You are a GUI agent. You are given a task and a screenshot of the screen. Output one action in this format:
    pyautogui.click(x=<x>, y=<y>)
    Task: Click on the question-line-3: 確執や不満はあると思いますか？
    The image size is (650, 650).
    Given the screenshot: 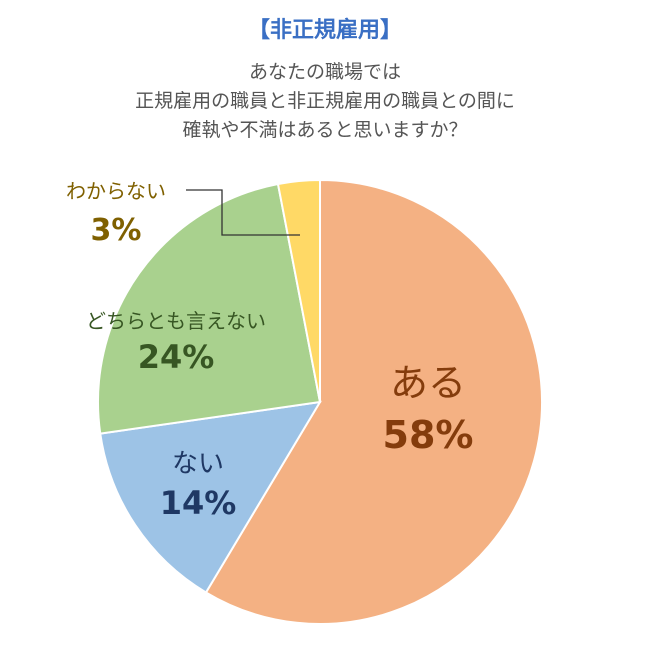 What is the action you would take?
    pyautogui.click(x=325, y=130)
    